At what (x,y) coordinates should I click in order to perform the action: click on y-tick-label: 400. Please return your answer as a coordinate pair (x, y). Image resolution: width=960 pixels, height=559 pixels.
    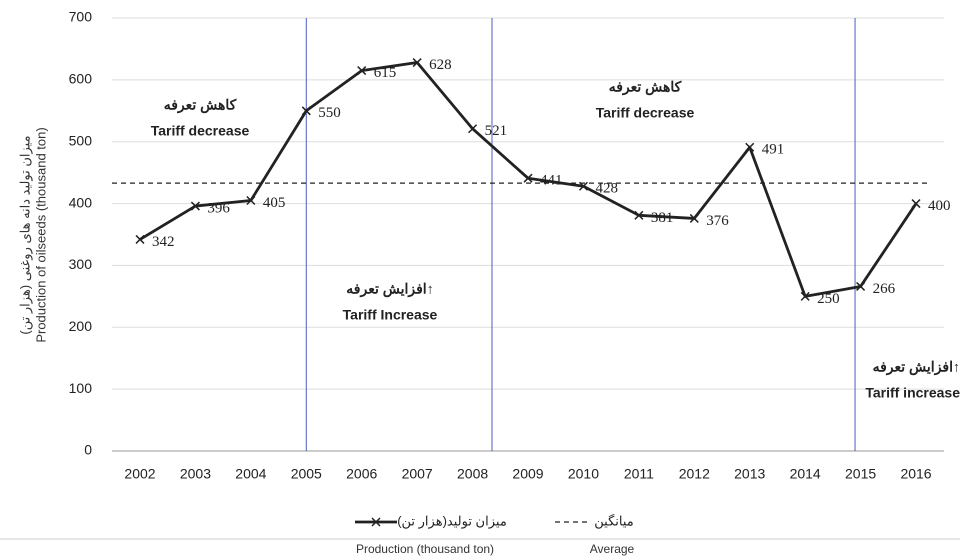
    Looking at the image, I should click on (81, 202).